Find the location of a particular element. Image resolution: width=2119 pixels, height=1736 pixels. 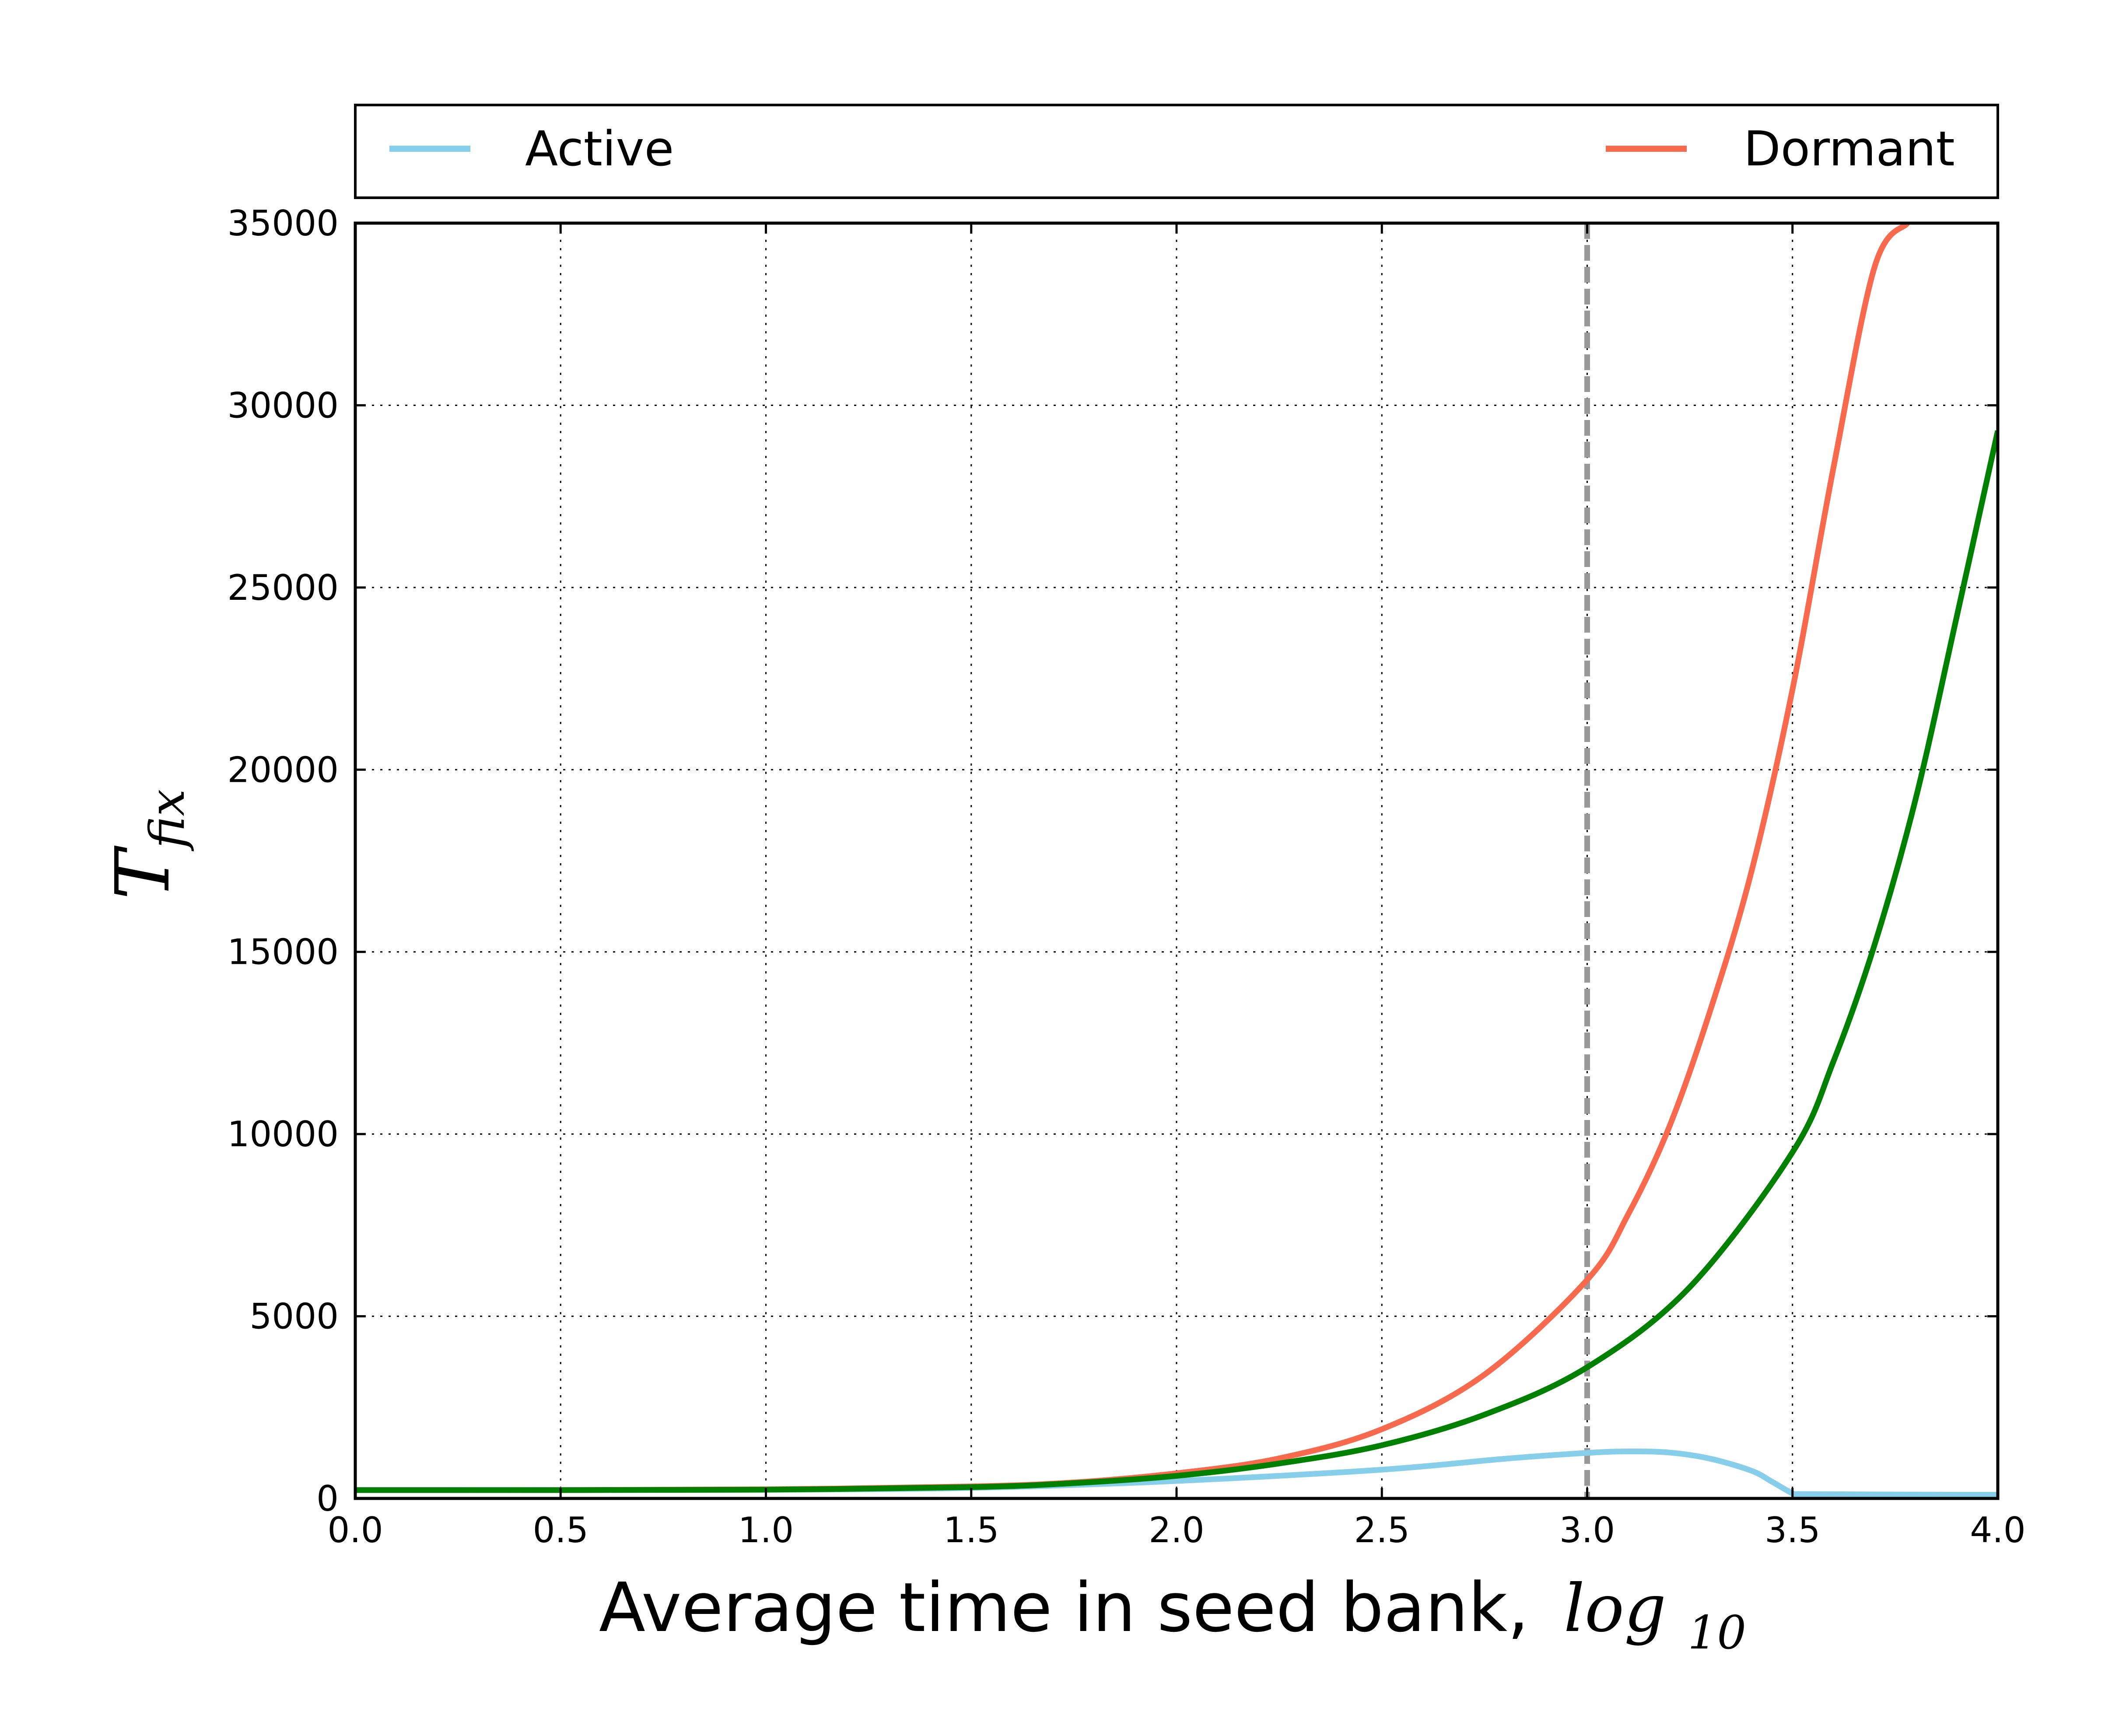

legend: Active Dormant is located at coordinates (1176, 151).